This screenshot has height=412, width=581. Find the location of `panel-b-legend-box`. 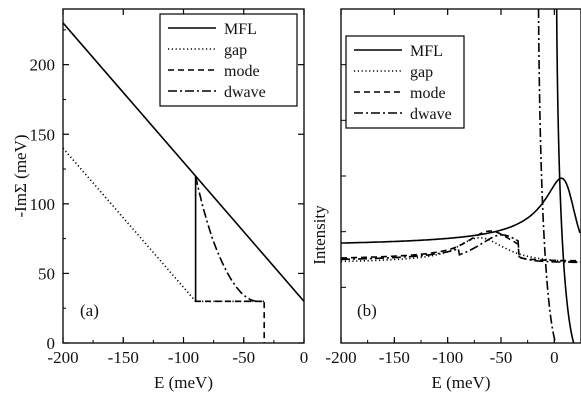

panel-b-legend-box is located at coordinates (405, 82).